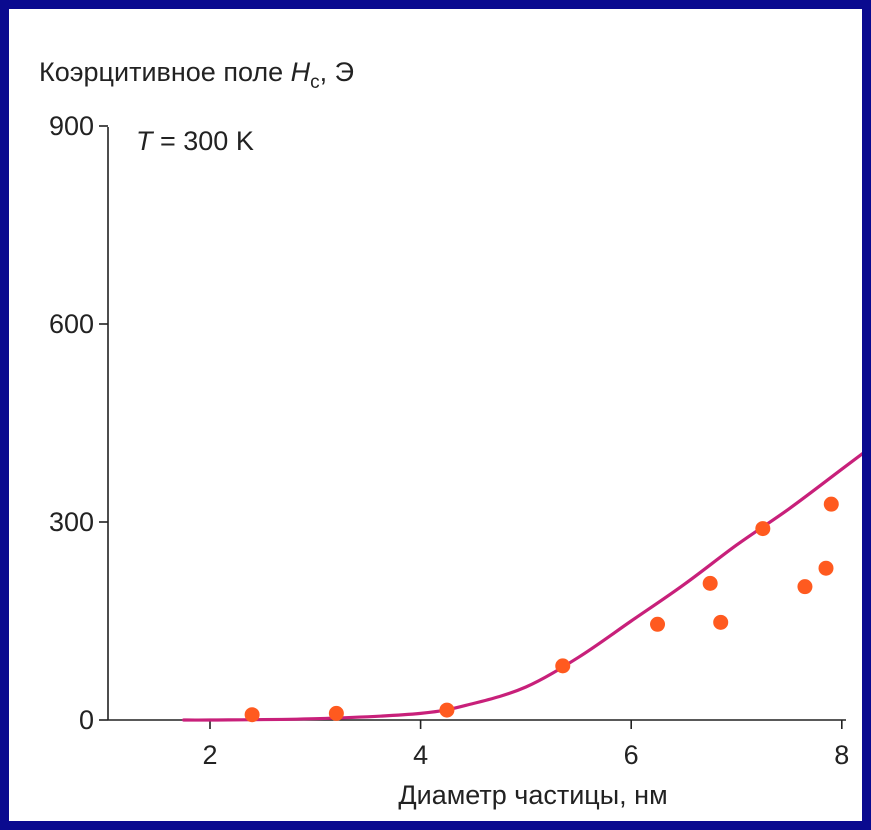 Image resolution: width=871 pixels, height=830 pixels. Describe the element at coordinates (145, 141) in the screenshot. I see `temperature-symbol: T` at that location.